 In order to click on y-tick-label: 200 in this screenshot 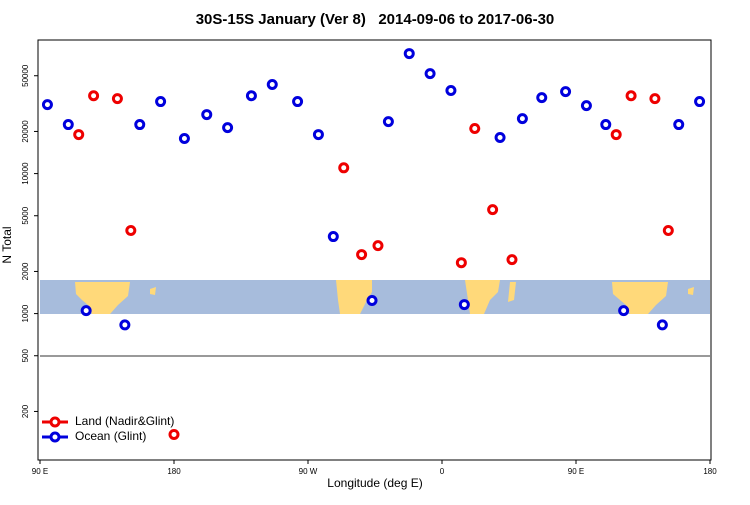, I will do `click(25, 411)`.